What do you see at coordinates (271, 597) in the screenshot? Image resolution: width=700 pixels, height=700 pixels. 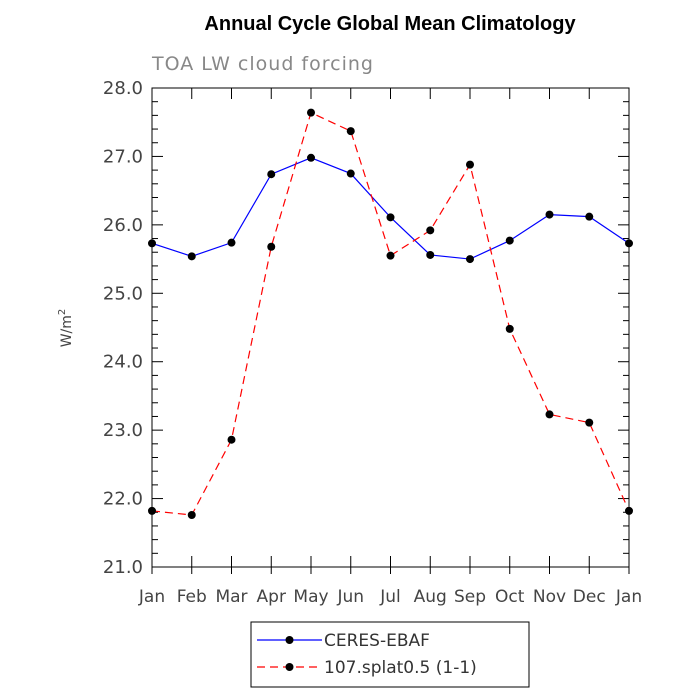 I see `x-tick-label: Apr` at bounding box center [271, 597].